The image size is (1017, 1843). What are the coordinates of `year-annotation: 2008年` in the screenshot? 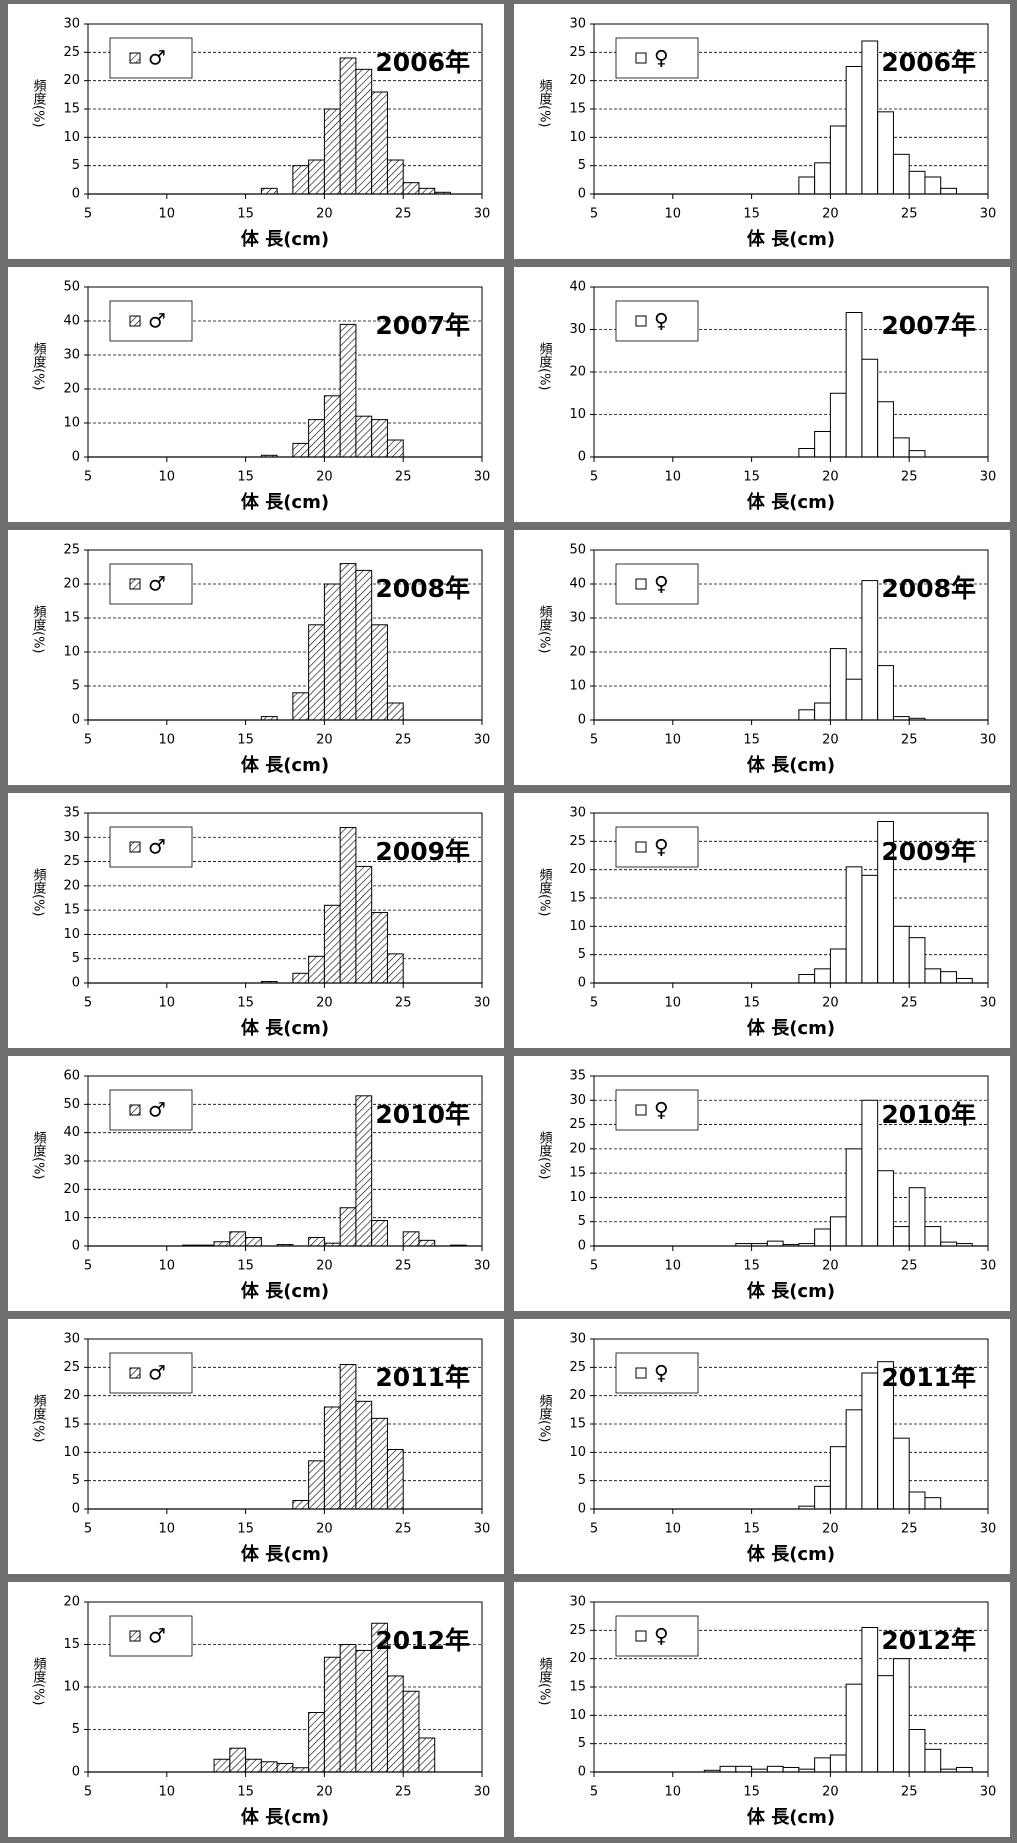 It's located at (928, 588).